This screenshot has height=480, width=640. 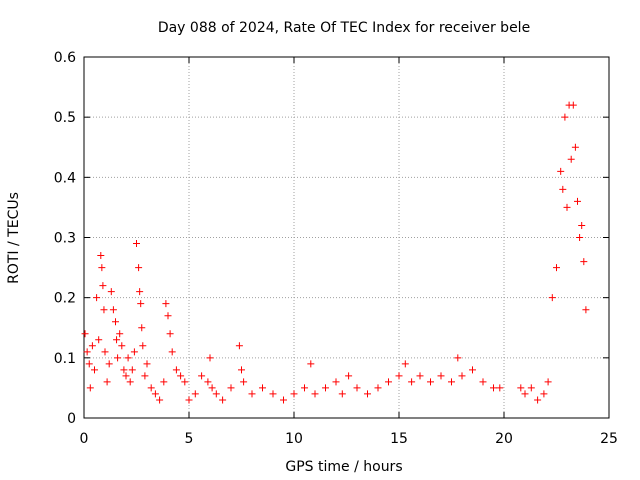 I want to click on x-tick-label: 20, so click(x=504, y=439).